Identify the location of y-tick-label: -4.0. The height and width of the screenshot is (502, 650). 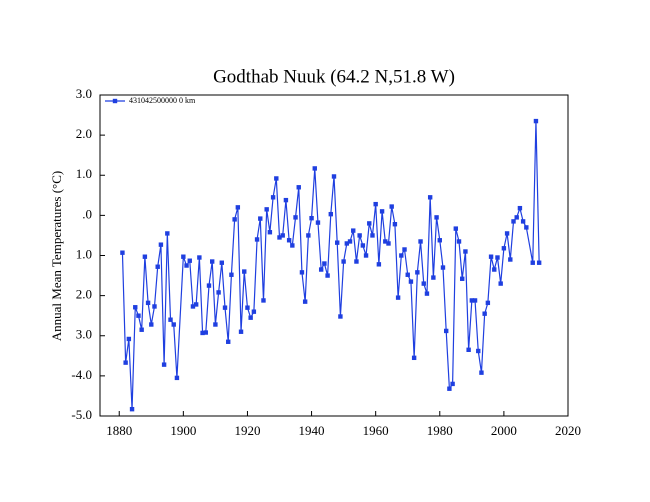
(81, 374).